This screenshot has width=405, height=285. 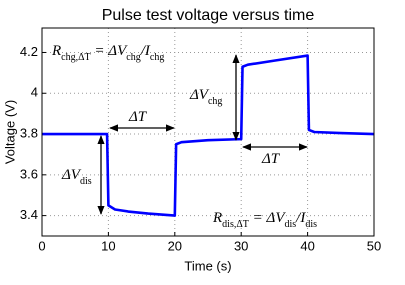 What do you see at coordinates (29, 132) in the screenshot?
I see `y-tick-label: 3.8` at bounding box center [29, 132].